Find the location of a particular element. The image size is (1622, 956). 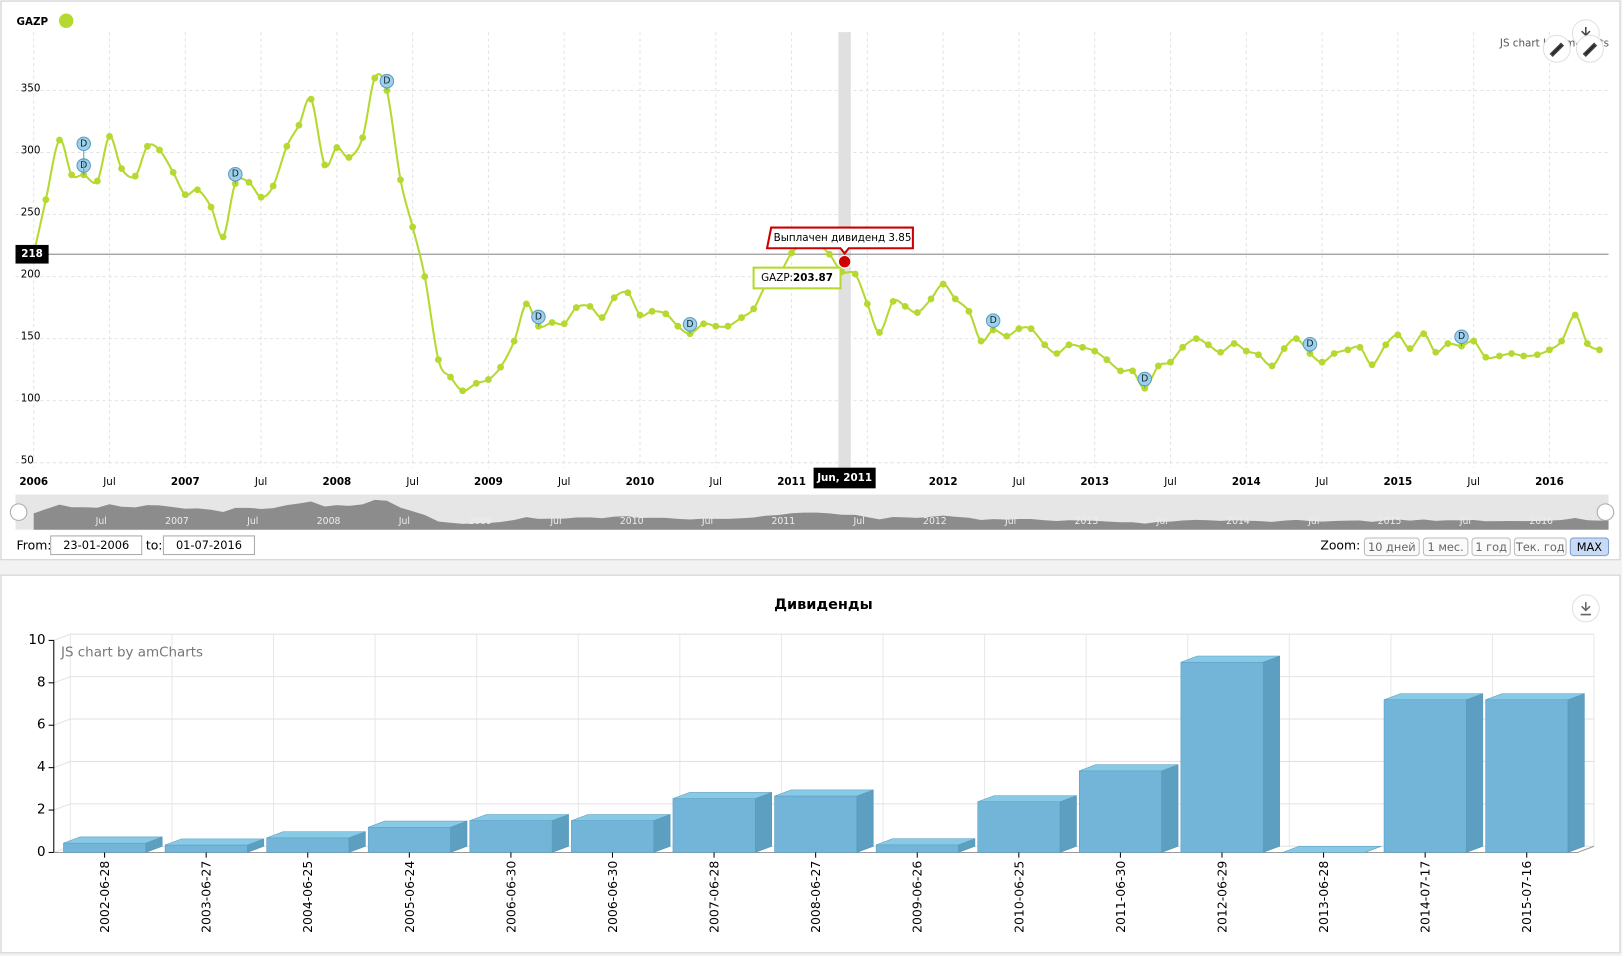

x-tick-label: 2007-06-28 is located at coordinates (714, 897).